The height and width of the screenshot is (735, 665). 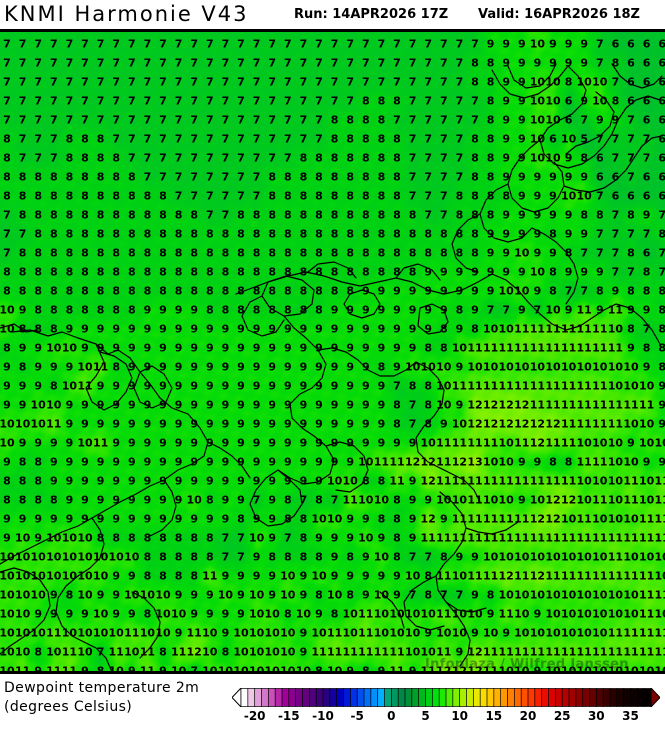 What do you see at coordinates (537, 443) in the screenshot?
I see `grid-value: 12` at bounding box center [537, 443].